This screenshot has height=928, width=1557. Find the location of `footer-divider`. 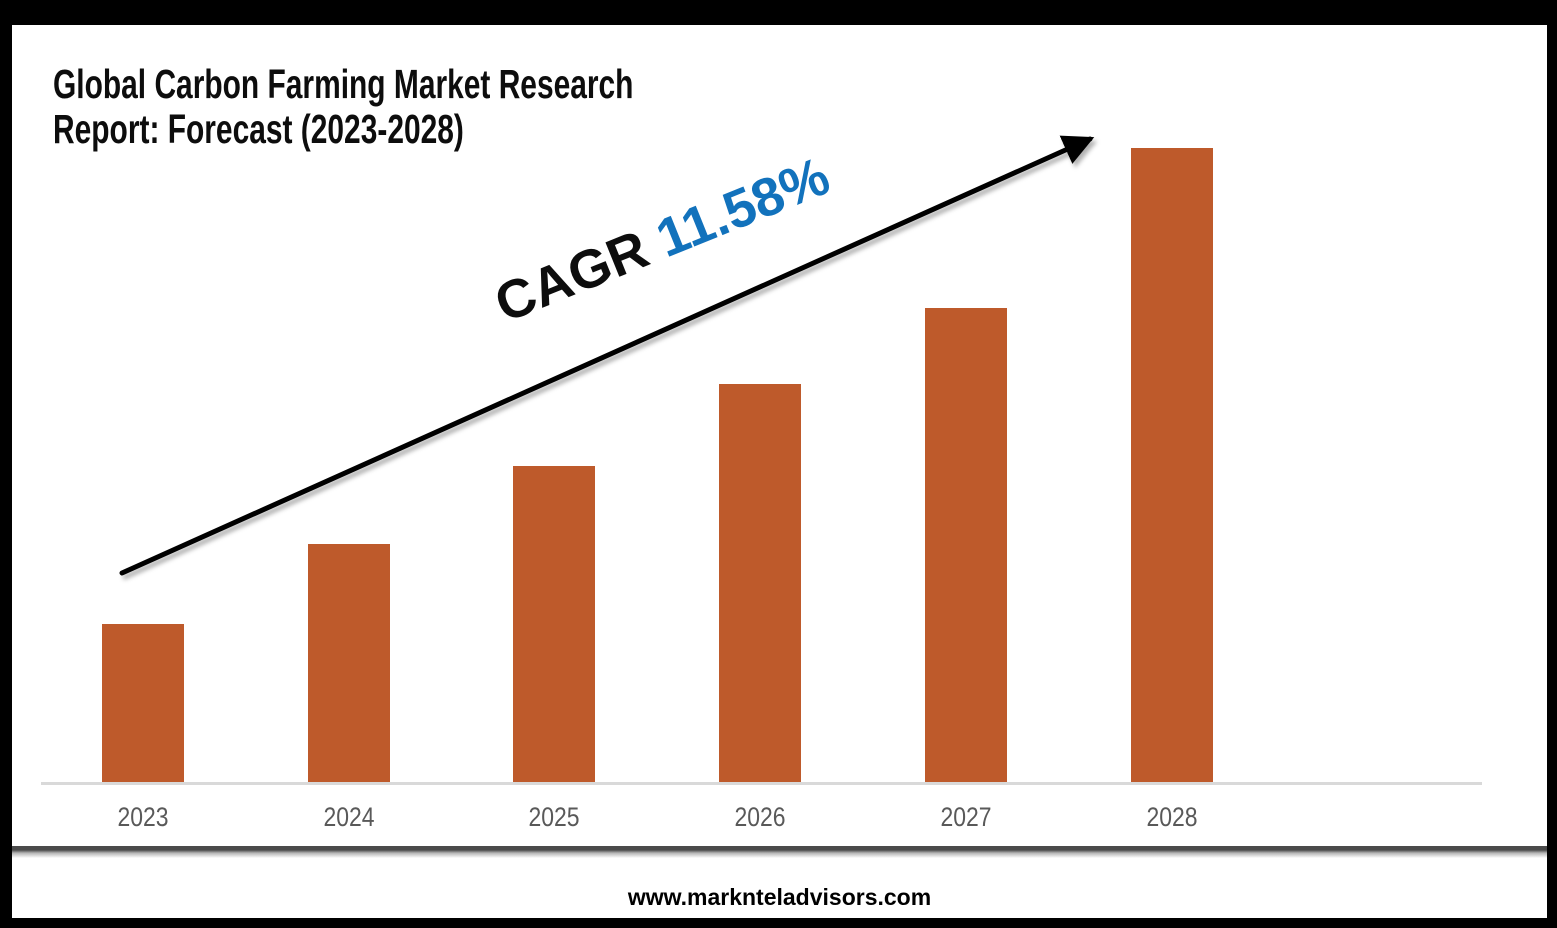

footer-divider is located at coordinates (779, 852).